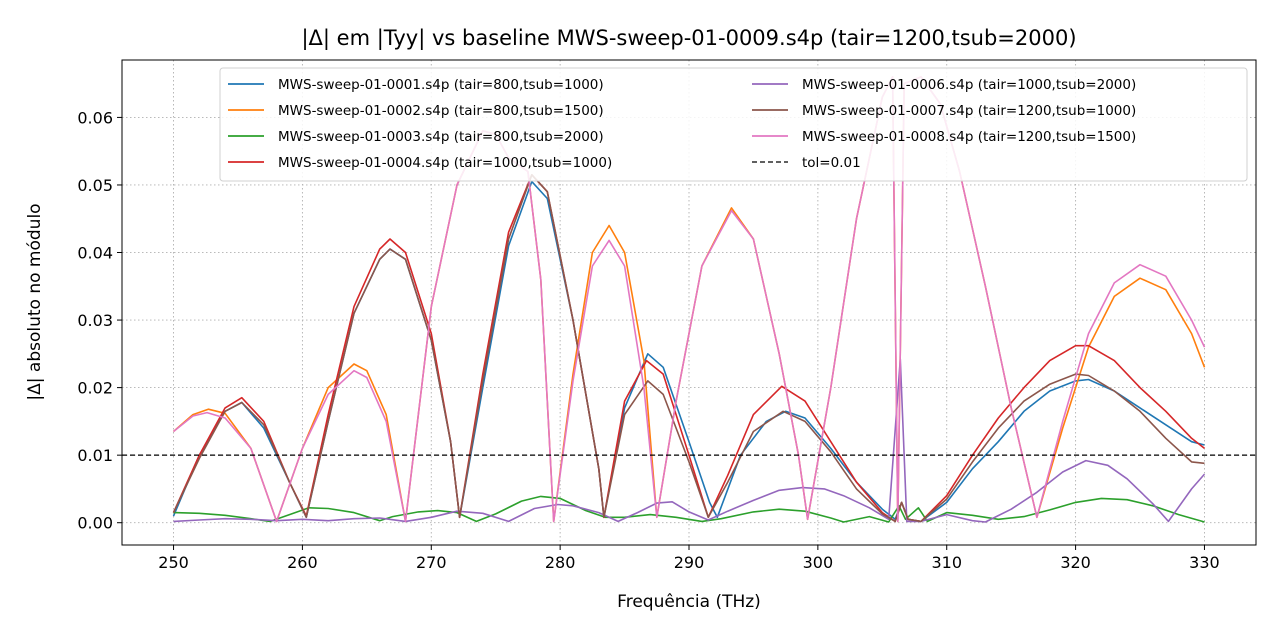  Describe the element at coordinates (302, 562) in the screenshot. I see `x-tick-label: 260` at that location.